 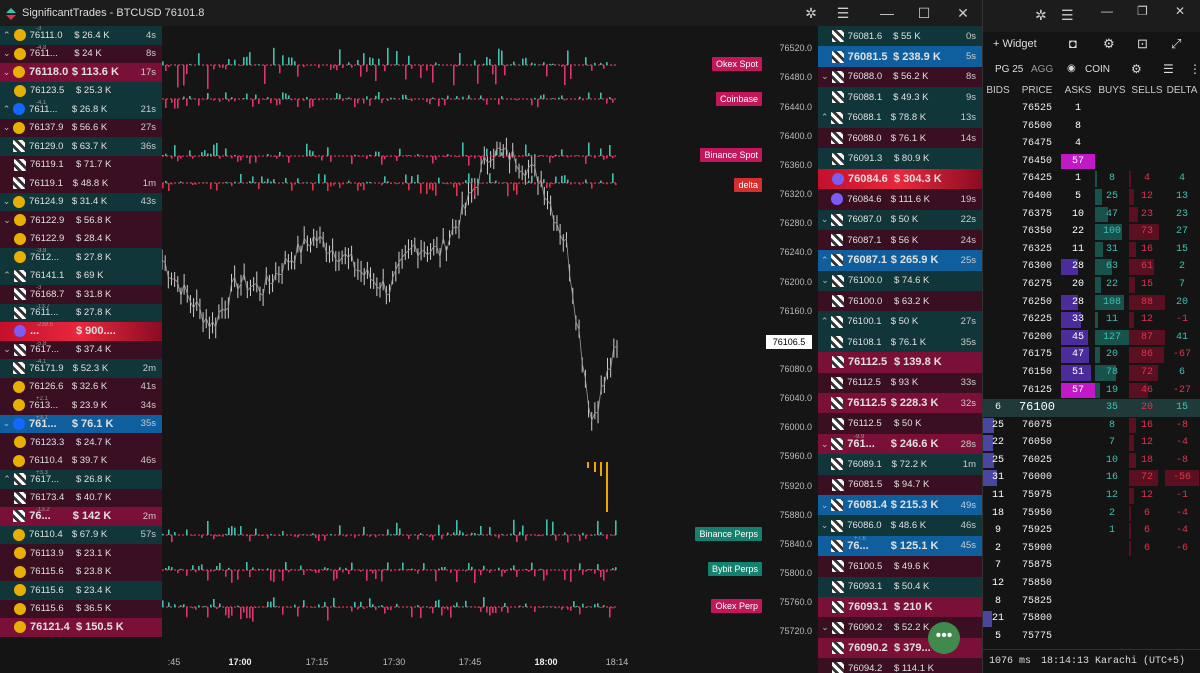 What do you see at coordinates (1091, 285) in the screenshot?
I see `ask-row: 76275 20 22 15 7` at bounding box center [1091, 285].